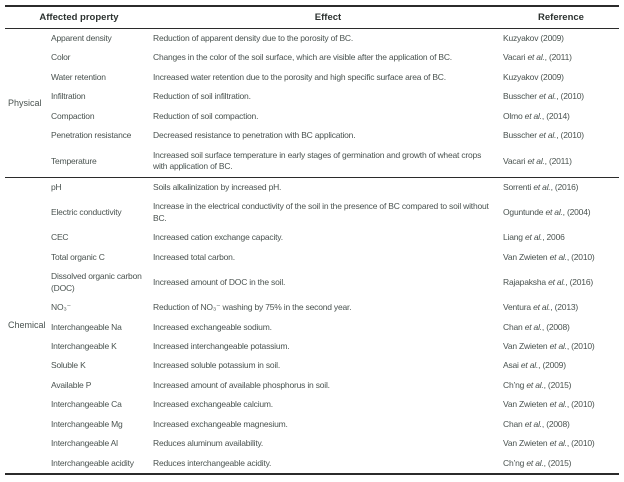  I want to click on group-label: Physical, so click(25, 102).